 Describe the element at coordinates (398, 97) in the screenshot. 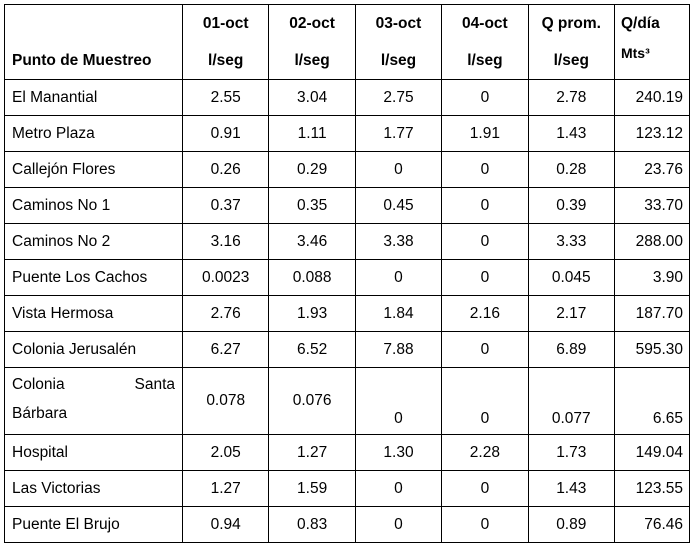

I see `cell: 2.75` at that location.